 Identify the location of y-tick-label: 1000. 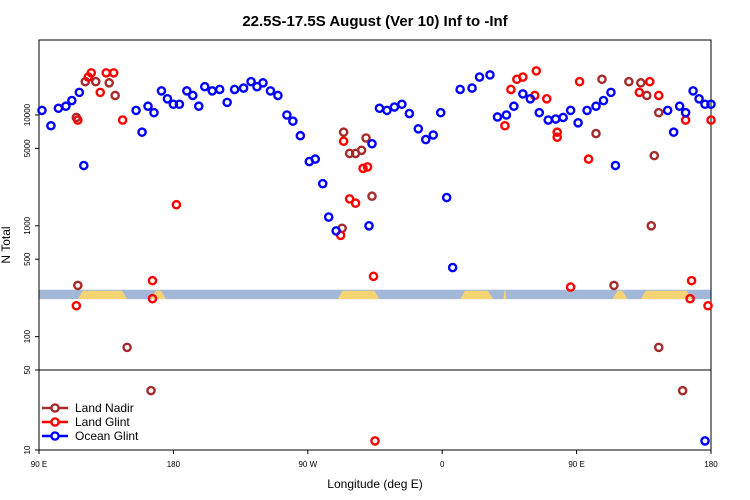
(27, 225).